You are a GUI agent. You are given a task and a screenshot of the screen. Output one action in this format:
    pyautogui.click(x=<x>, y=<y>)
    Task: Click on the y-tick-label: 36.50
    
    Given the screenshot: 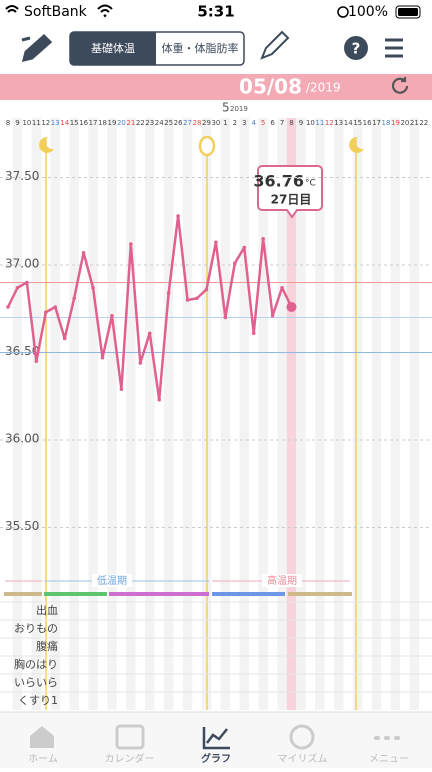 What is the action you would take?
    pyautogui.click(x=22, y=351)
    